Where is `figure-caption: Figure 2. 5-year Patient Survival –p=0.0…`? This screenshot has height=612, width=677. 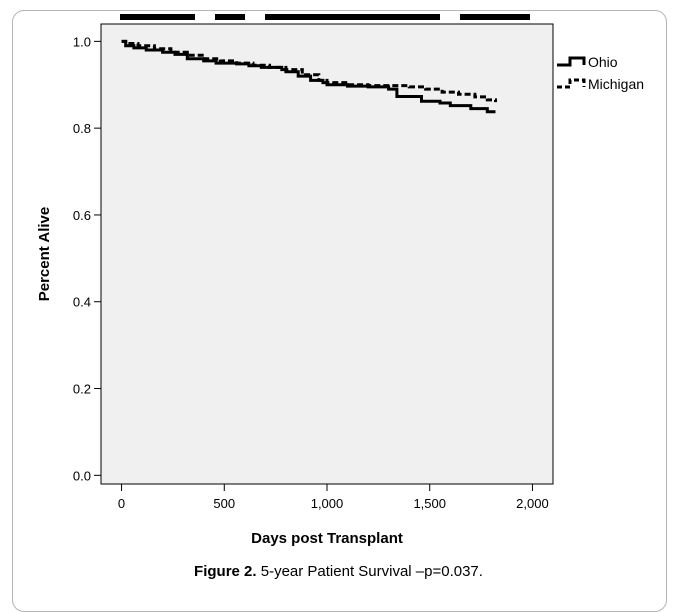 figure-caption: Figure 2. 5-year Patient Survival –p=0.0… is located at coordinates (338, 571).